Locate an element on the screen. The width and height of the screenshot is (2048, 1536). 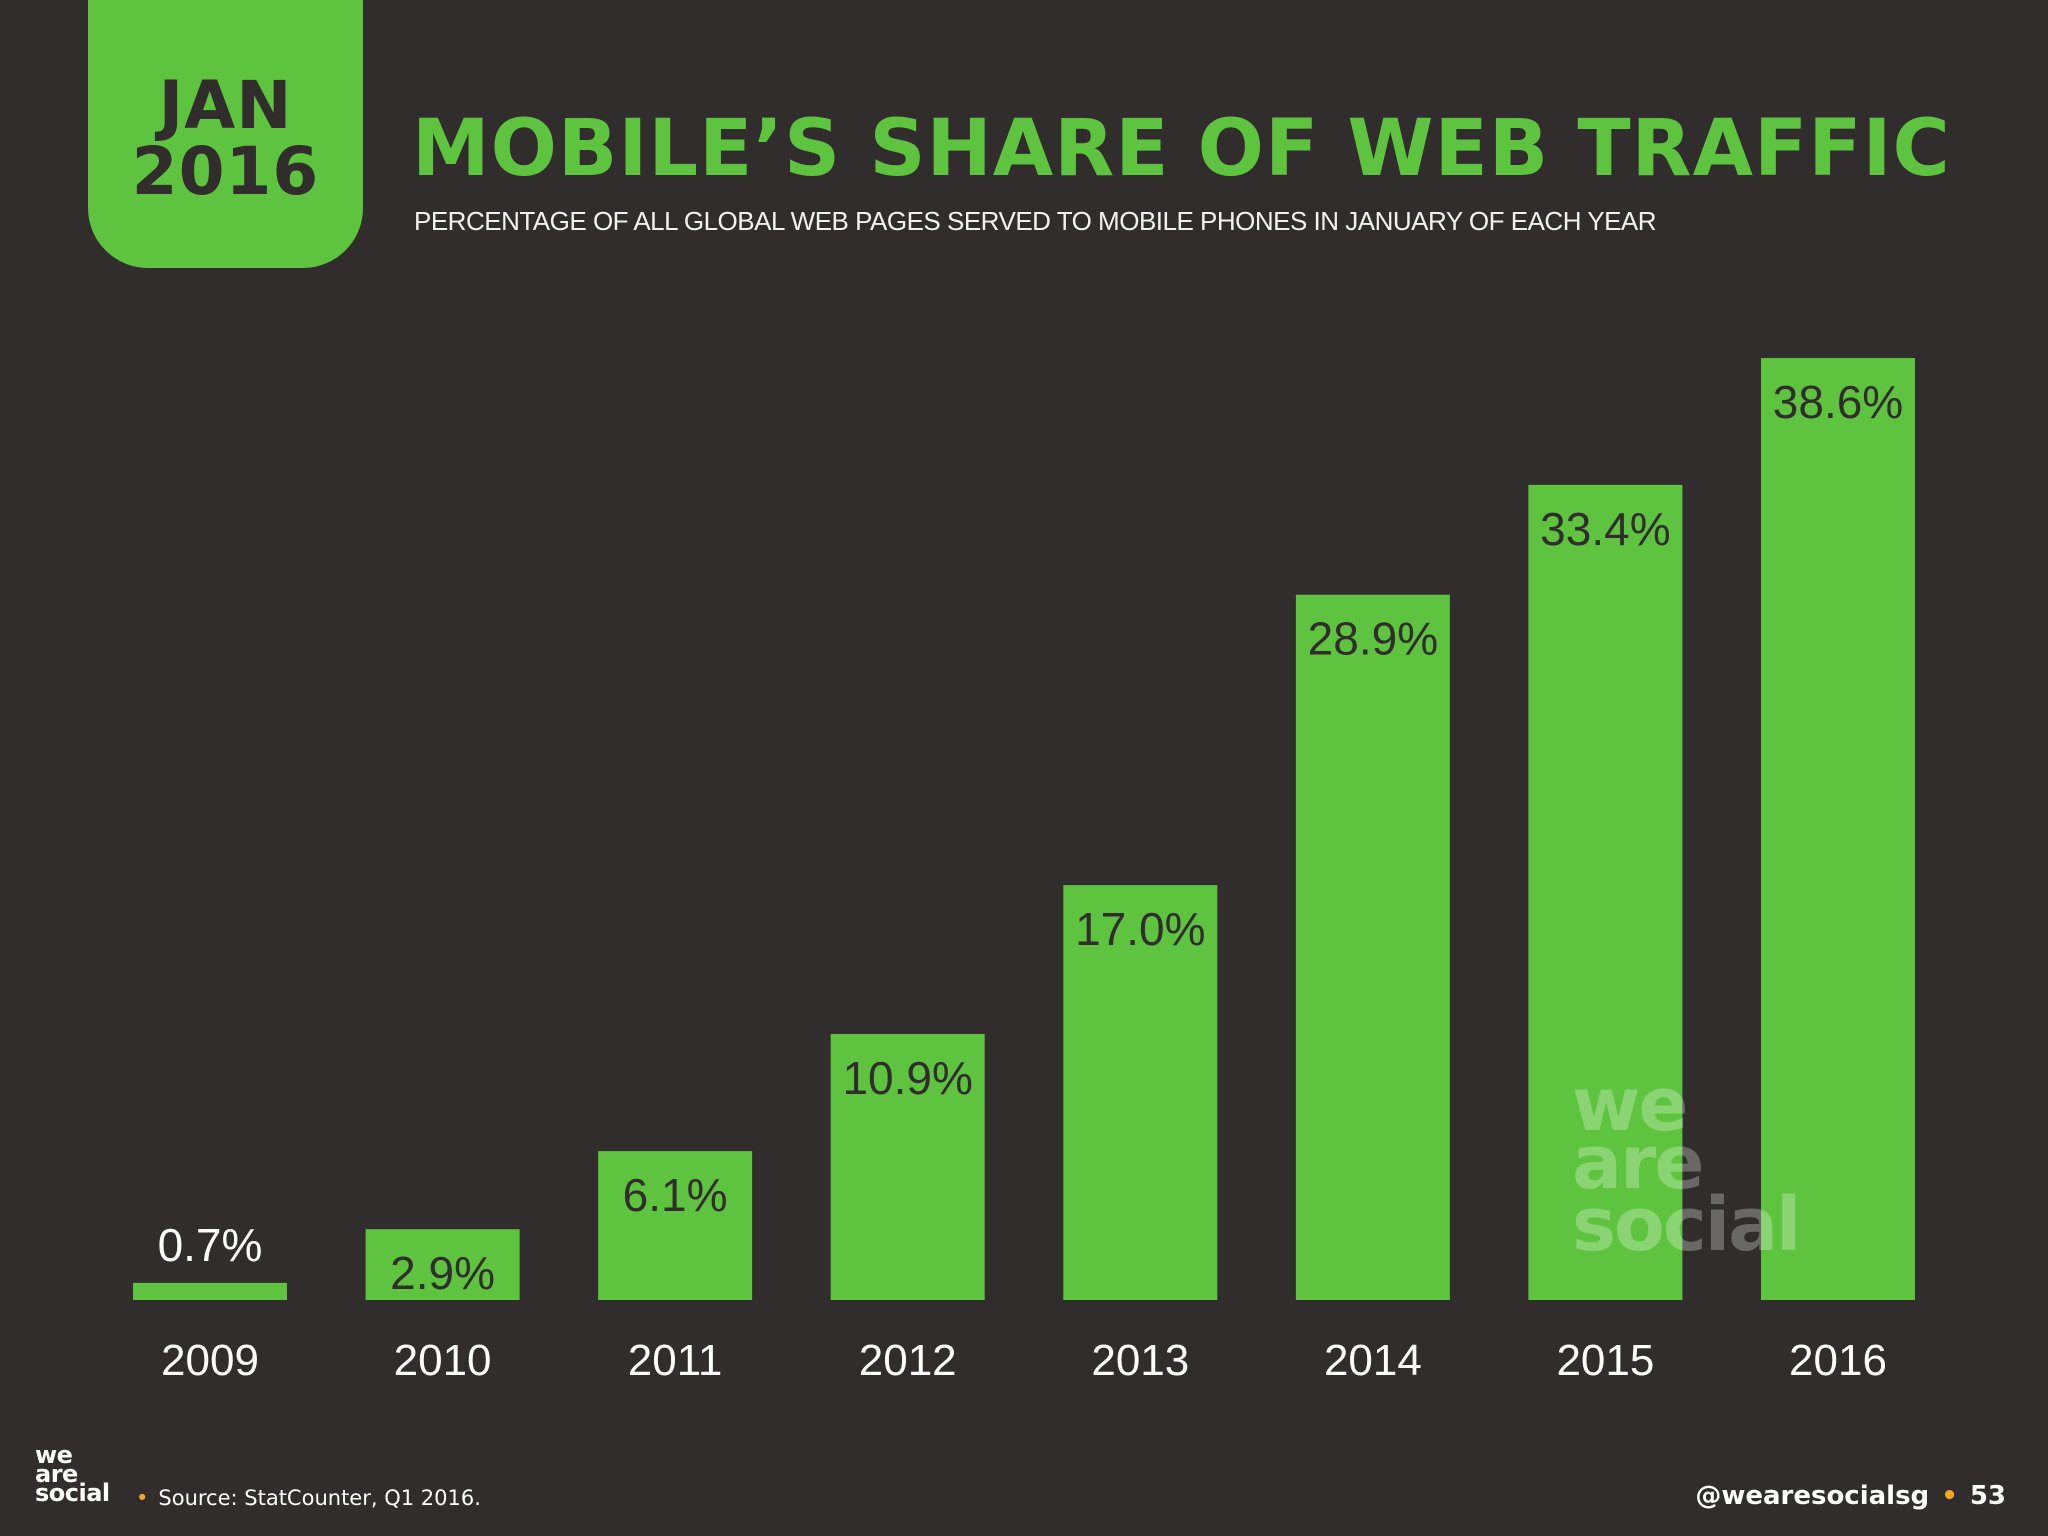
page-title: MOBILE’S SHARE OF WEB TRAFFIC is located at coordinates (1181, 149).